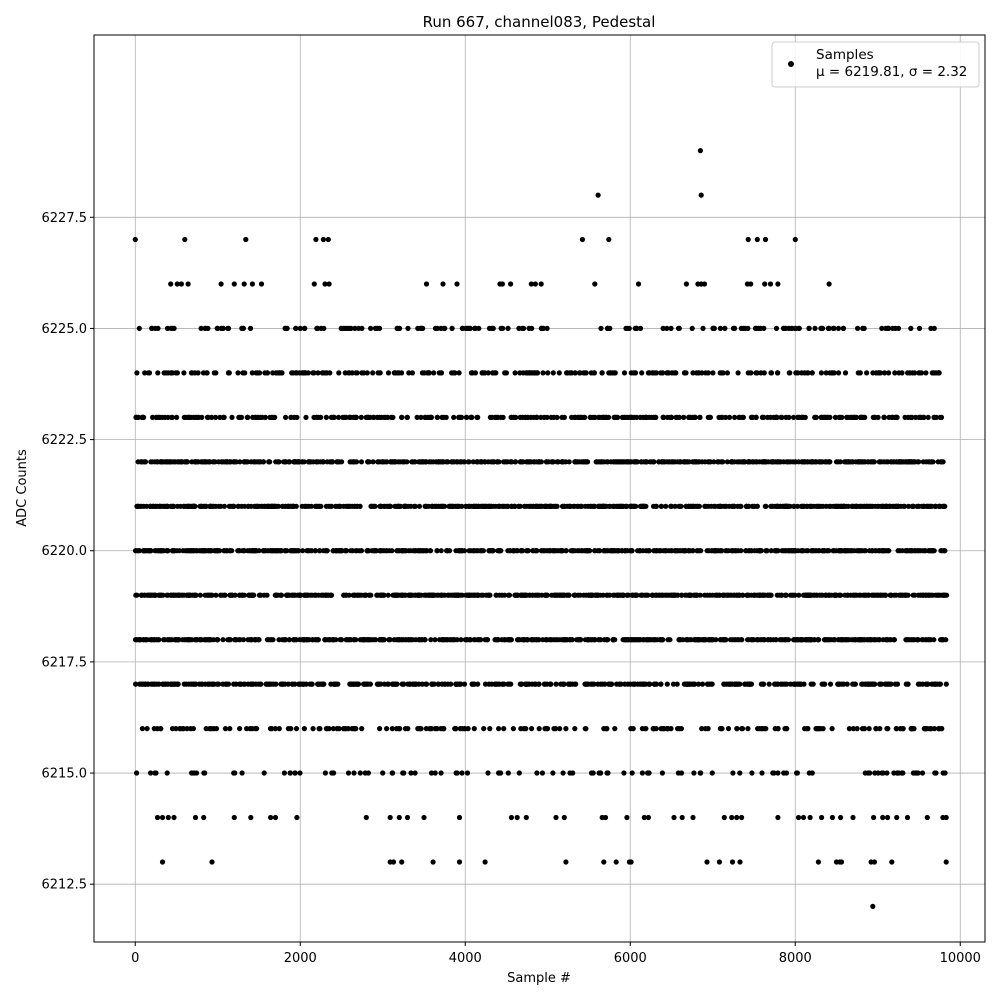  Describe the element at coordinates (135, 958) in the screenshot. I see `x-tick-label: 0` at that location.